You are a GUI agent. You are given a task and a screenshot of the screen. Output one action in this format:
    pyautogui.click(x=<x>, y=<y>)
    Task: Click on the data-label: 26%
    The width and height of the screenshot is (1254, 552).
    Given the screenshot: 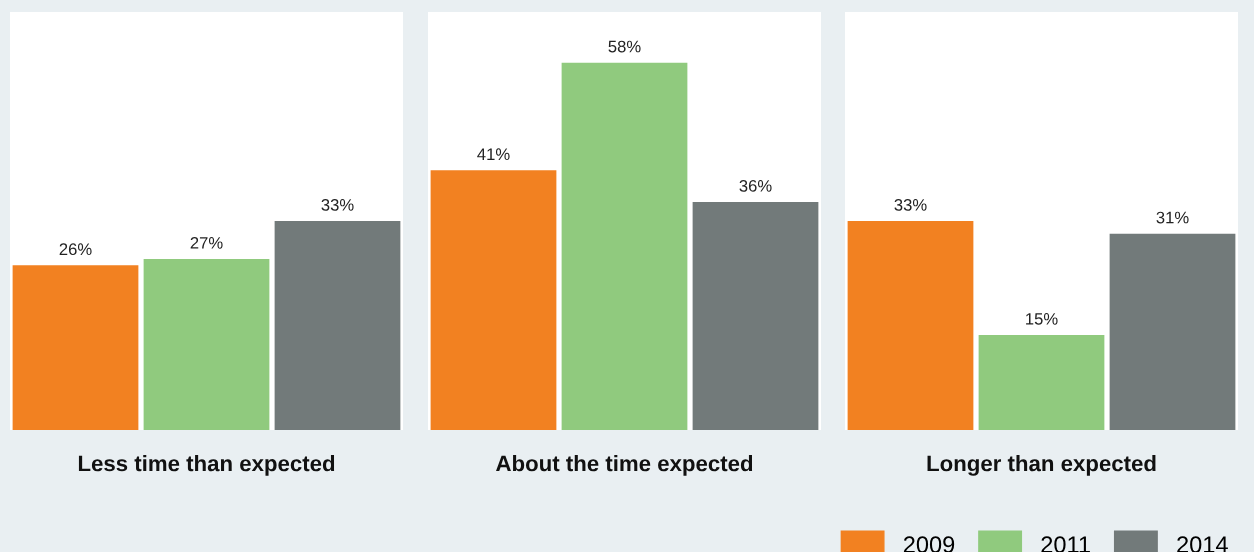 What is the action you would take?
    pyautogui.click(x=75, y=249)
    